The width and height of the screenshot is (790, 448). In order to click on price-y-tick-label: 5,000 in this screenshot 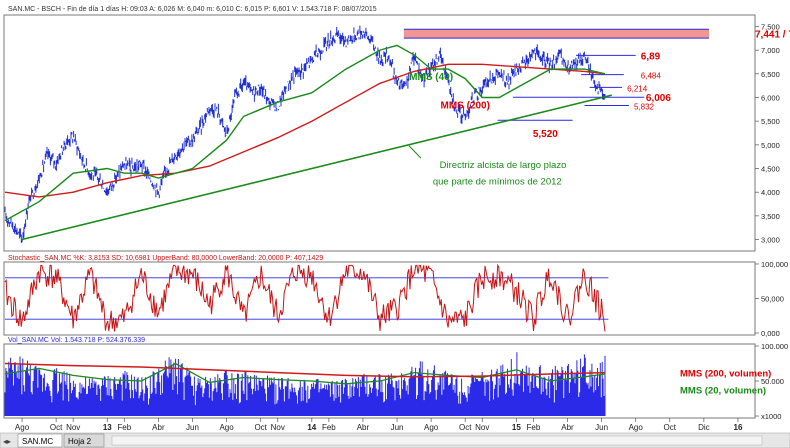, I will do `click(770, 145)`.